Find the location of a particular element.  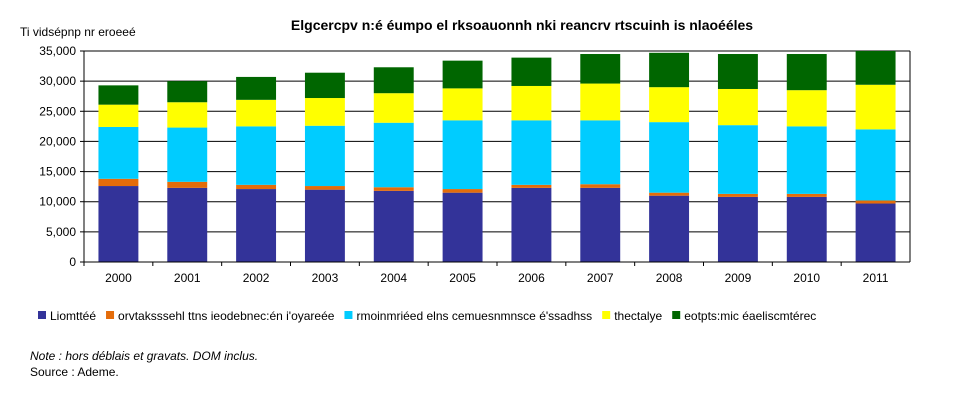

x-tick-label: 2003 is located at coordinates (325, 278).